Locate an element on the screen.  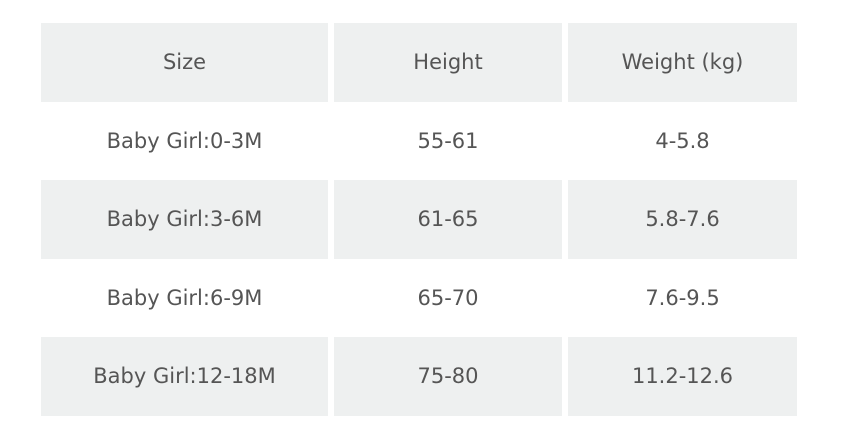
cell-weight: 11.2-12.6 is located at coordinates (682, 376).